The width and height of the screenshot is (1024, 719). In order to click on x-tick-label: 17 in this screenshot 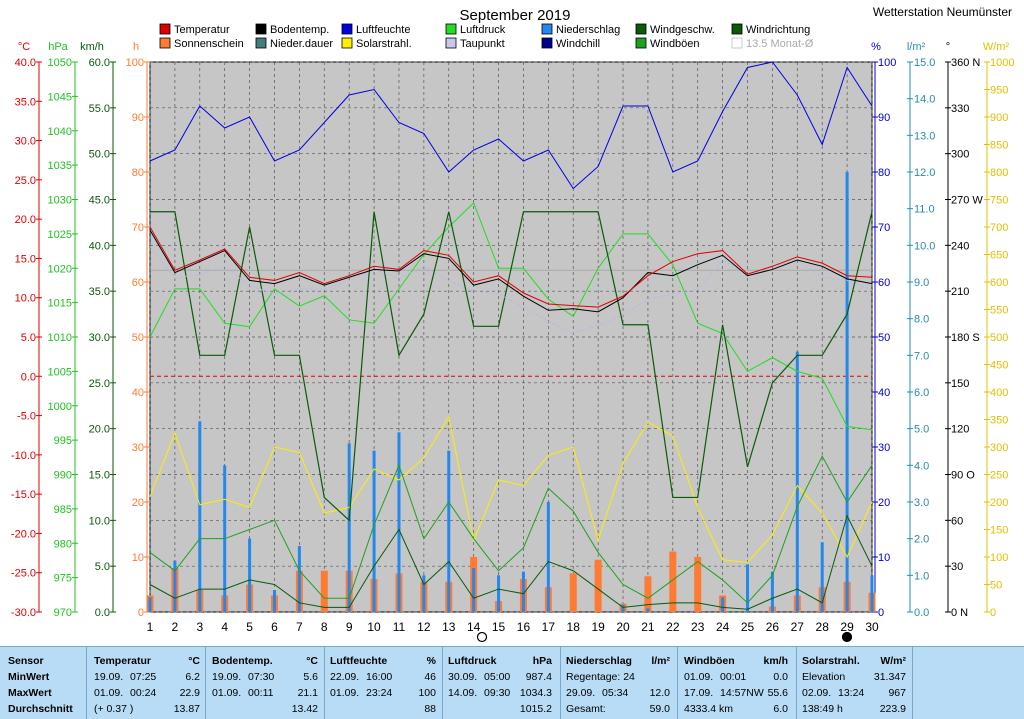, I will do `click(549, 627)`.